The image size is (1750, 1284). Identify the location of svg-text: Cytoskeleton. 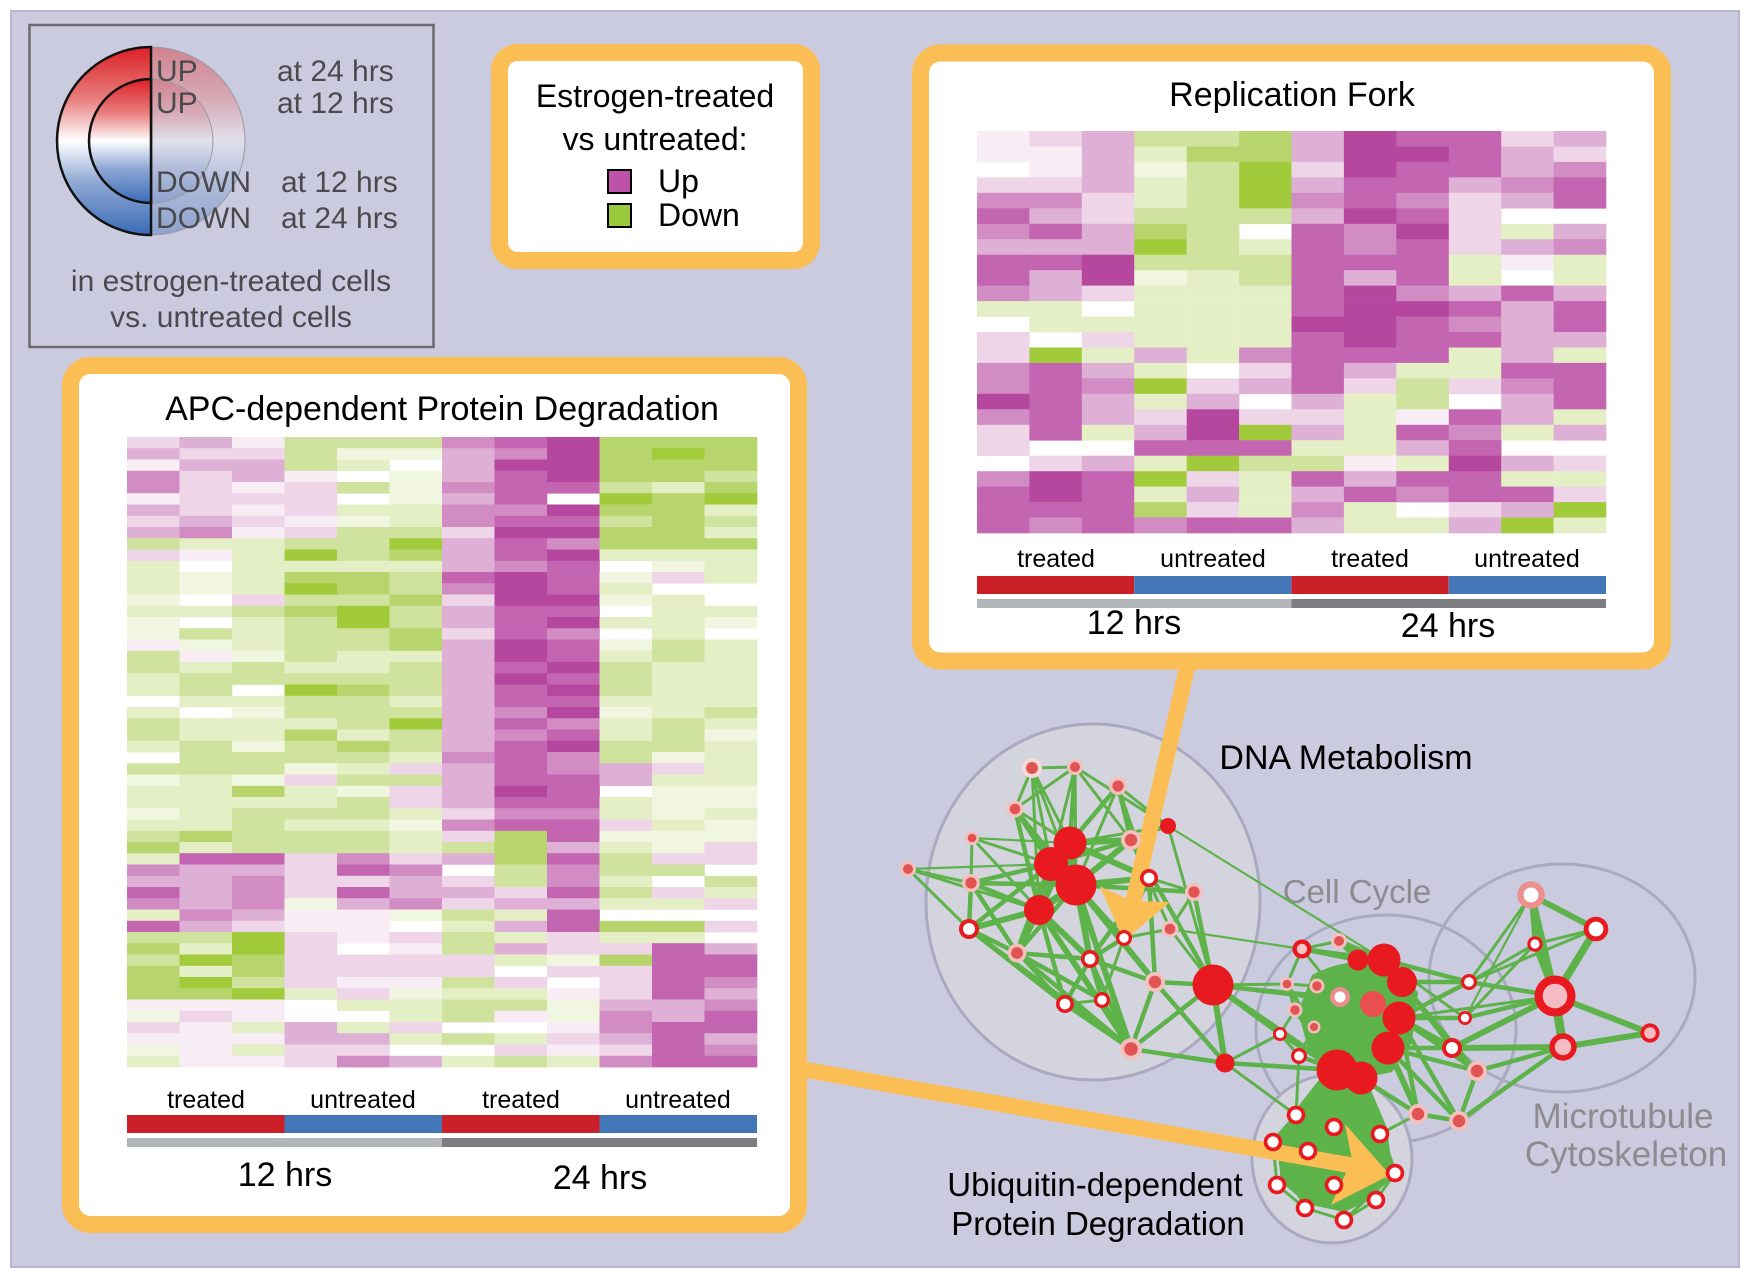
(1626, 1154).